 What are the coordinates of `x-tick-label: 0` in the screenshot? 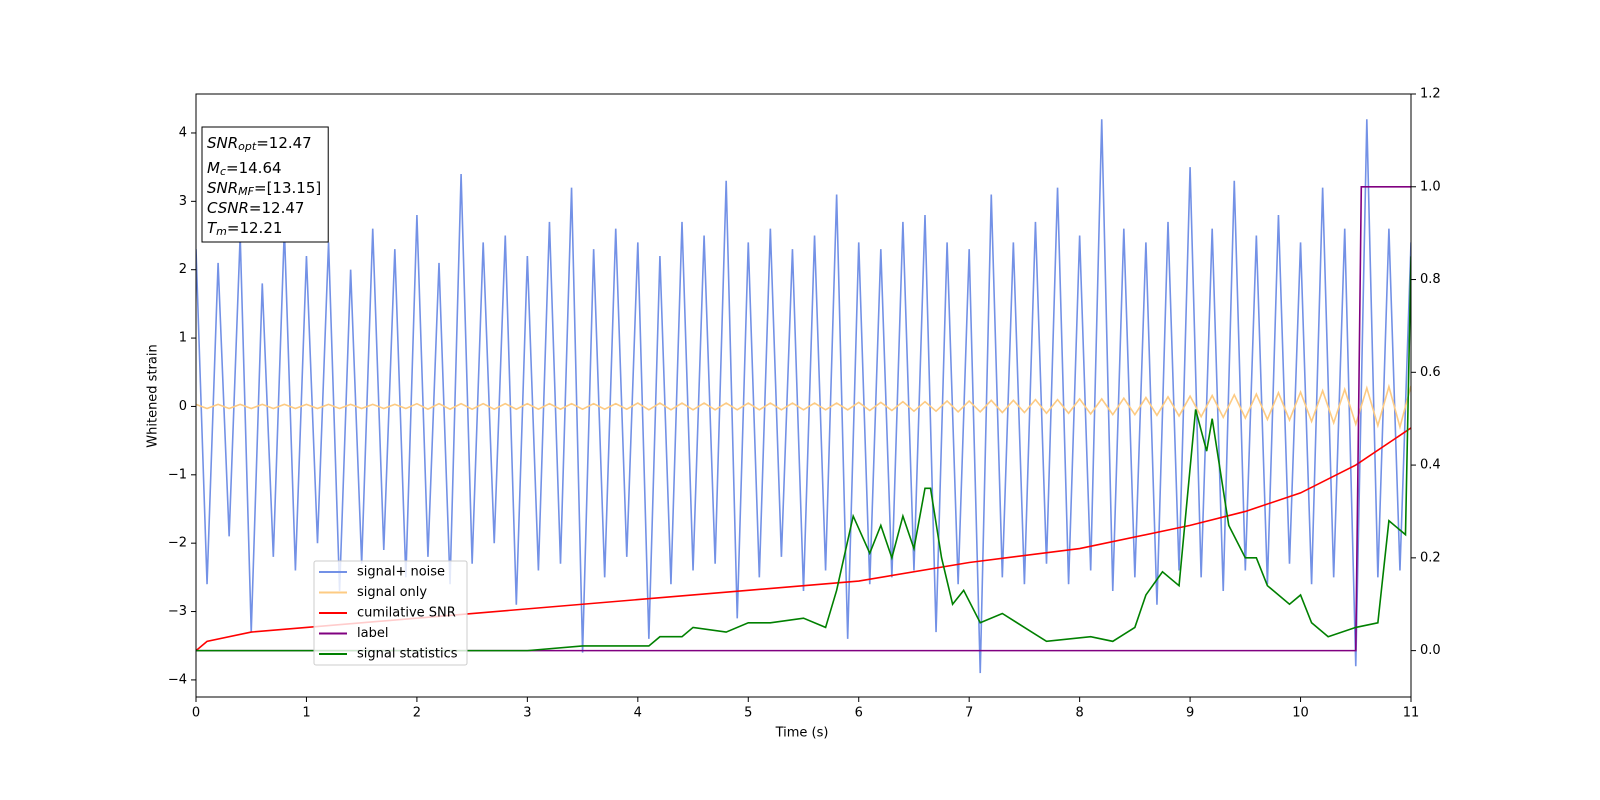 It's located at (196, 713).